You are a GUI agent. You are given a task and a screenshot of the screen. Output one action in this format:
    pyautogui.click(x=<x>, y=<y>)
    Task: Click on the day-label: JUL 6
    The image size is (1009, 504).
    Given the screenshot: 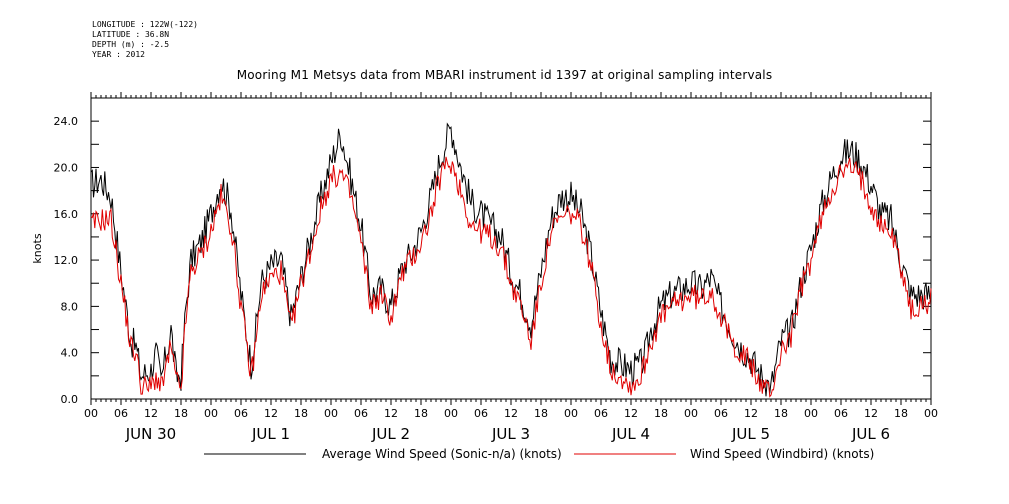 What is the action you would take?
    pyautogui.click(x=870, y=434)
    